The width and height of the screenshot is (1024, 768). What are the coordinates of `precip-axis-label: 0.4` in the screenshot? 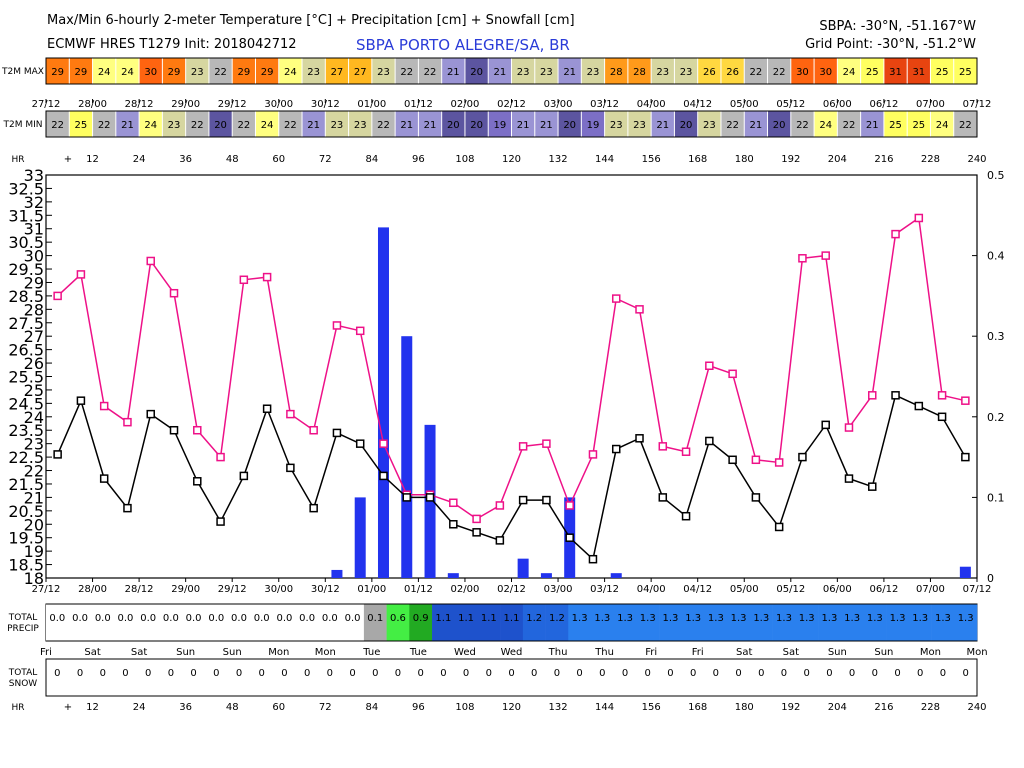 It's located at (996, 256).